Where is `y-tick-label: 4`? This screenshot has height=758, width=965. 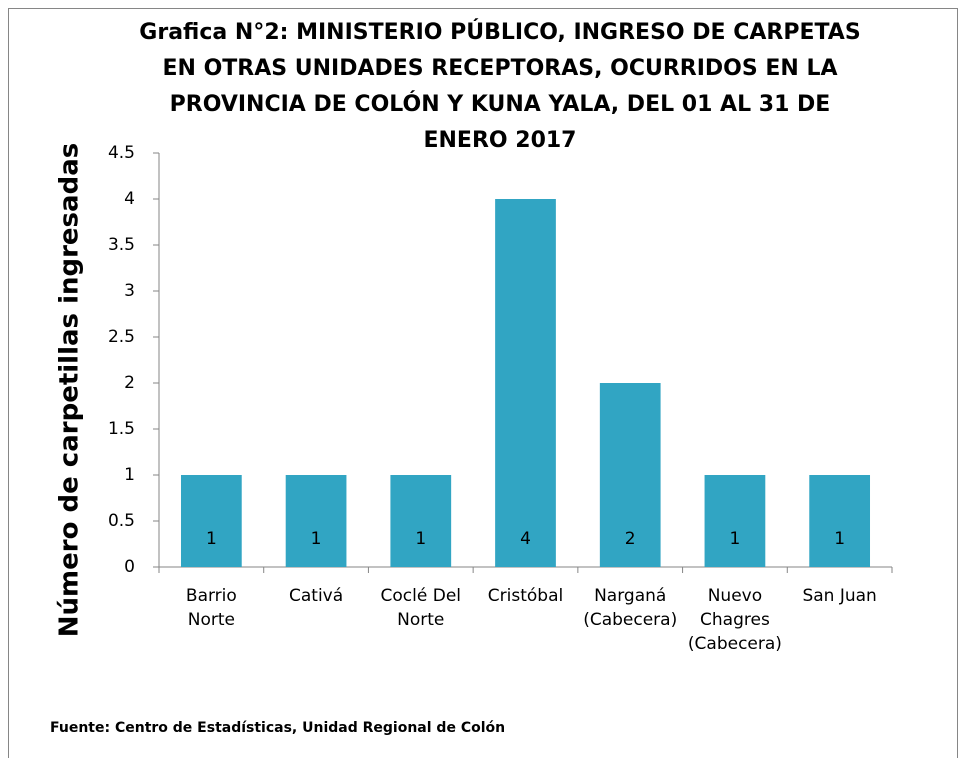 y-tick-label: 4 is located at coordinates (129, 199).